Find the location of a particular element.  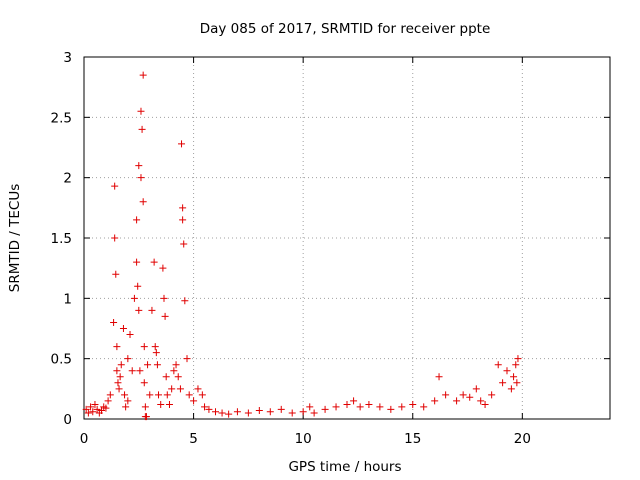

x-tick-label: 10 is located at coordinates (303, 439).